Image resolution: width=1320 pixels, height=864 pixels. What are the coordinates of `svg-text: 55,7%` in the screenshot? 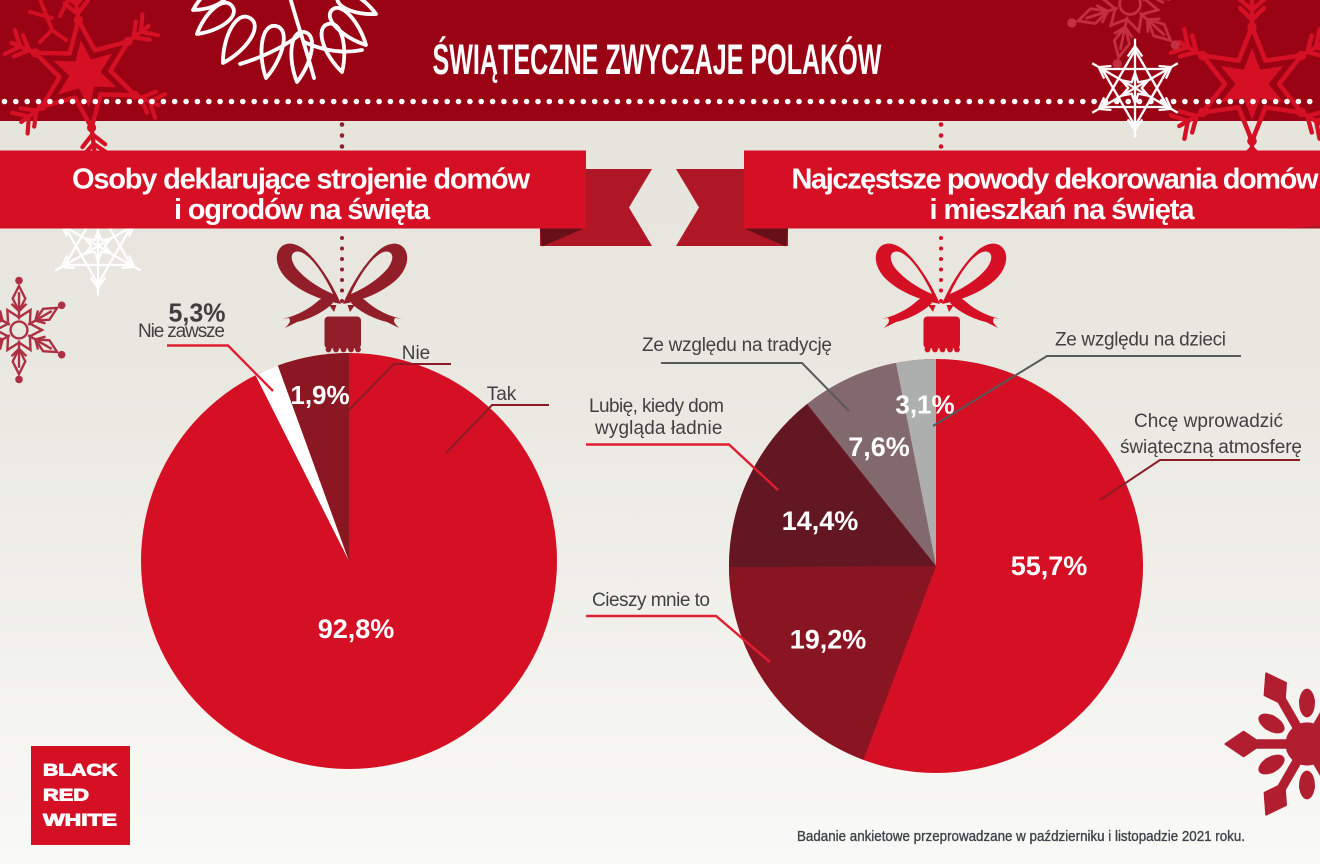 It's located at (1049, 566).